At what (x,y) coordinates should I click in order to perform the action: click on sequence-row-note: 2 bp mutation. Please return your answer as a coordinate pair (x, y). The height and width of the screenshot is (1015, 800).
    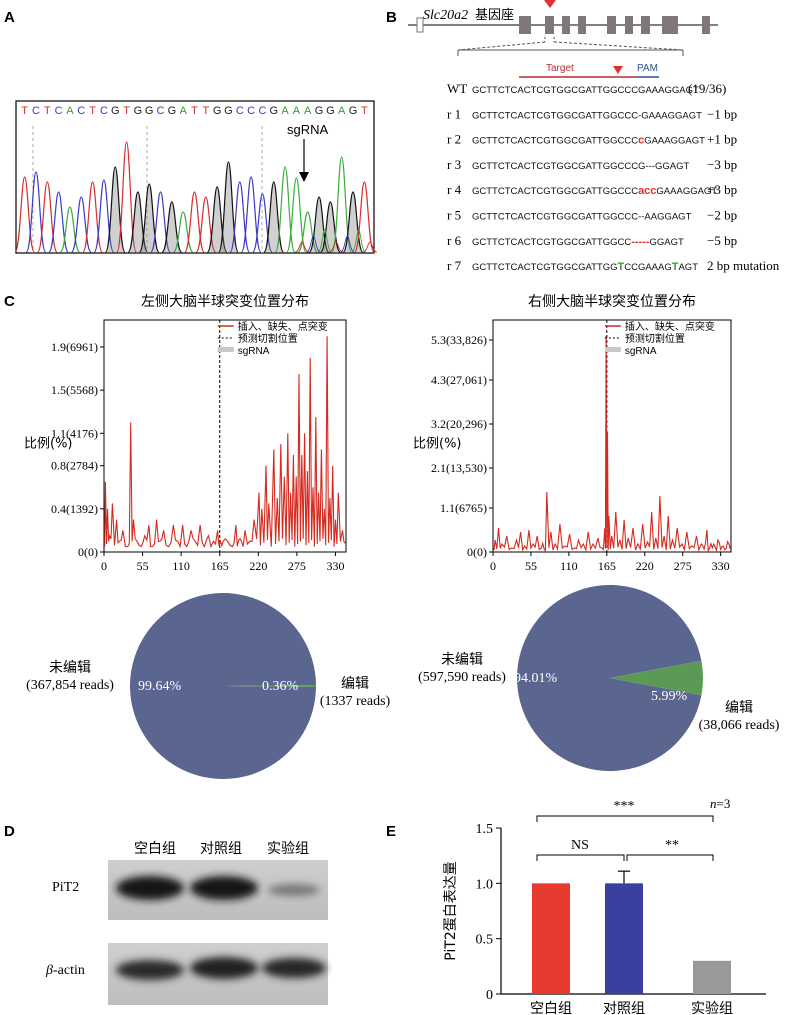
    Looking at the image, I should click on (743, 265).